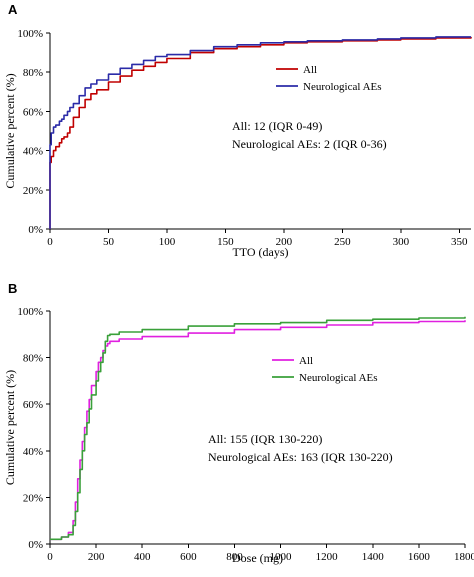  What do you see at coordinates (234, 557) in the screenshot?
I see `x-tick-label: 800` at bounding box center [234, 557].